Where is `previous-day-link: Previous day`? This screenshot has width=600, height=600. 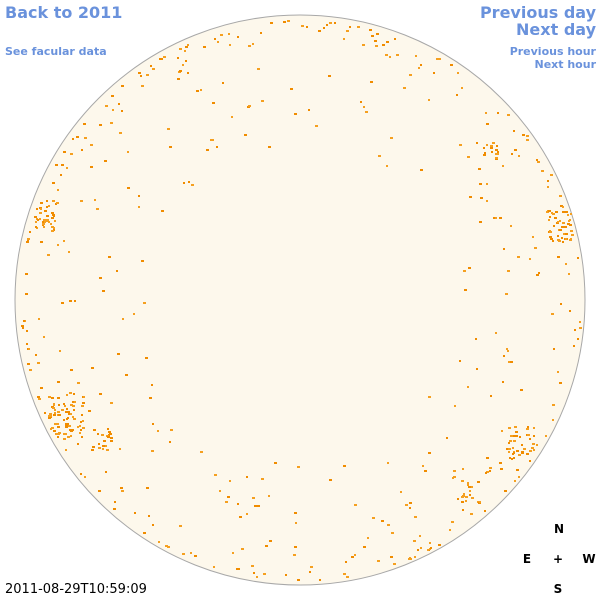
previous-day-link: Previous day is located at coordinates (537, 12).